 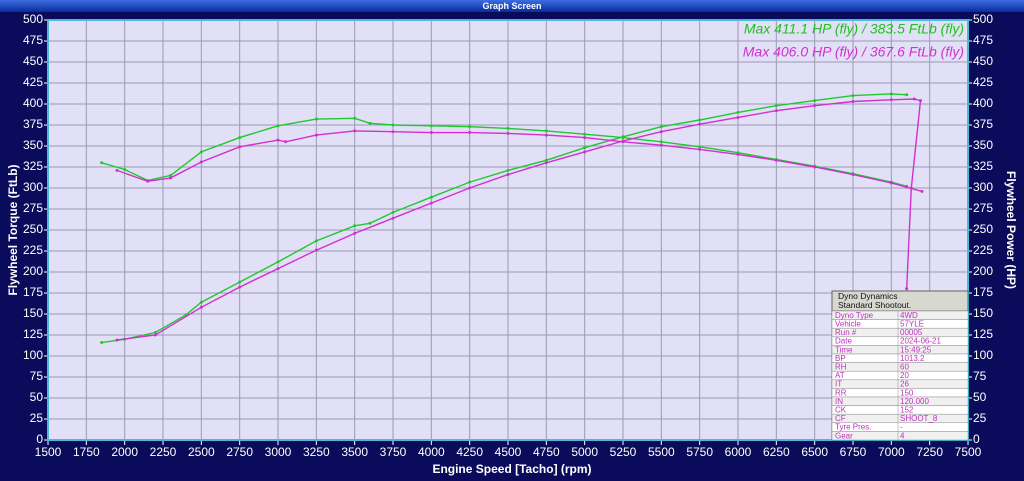 What do you see at coordinates (983, 40) in the screenshot?
I see `y2-tick-label: 475` at bounding box center [983, 40].